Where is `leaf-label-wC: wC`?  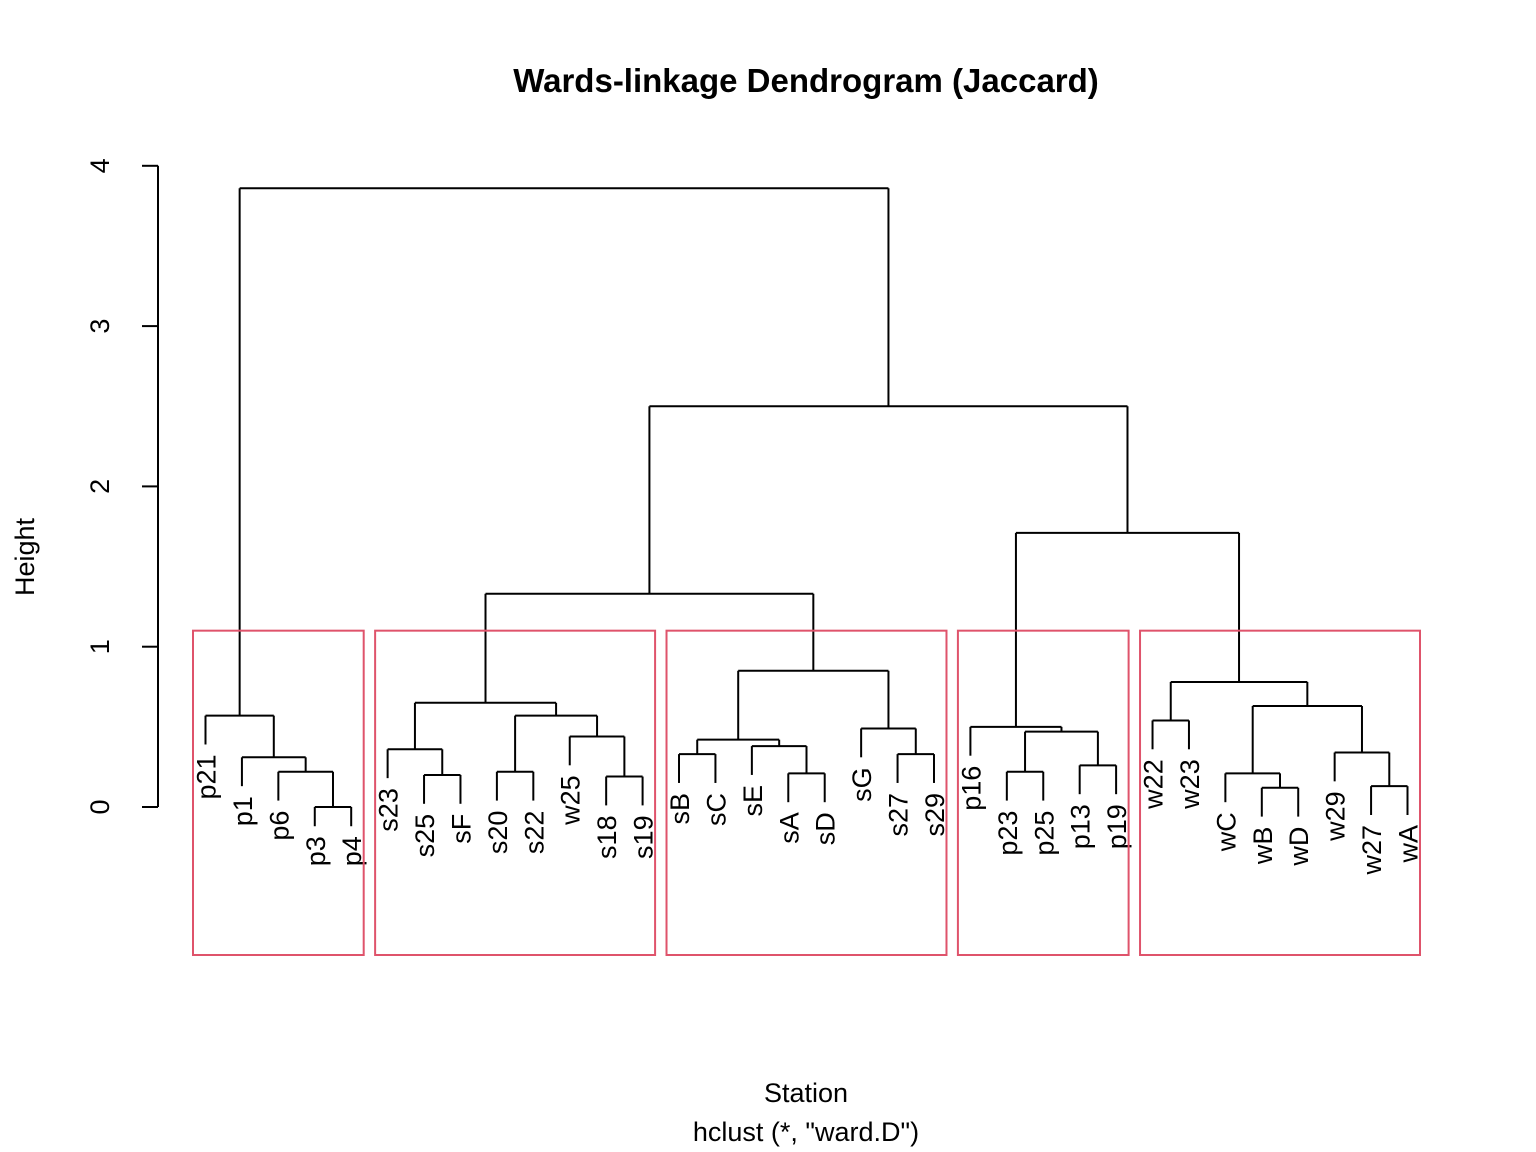 leaf-label-wC: wC is located at coordinates (1226, 832).